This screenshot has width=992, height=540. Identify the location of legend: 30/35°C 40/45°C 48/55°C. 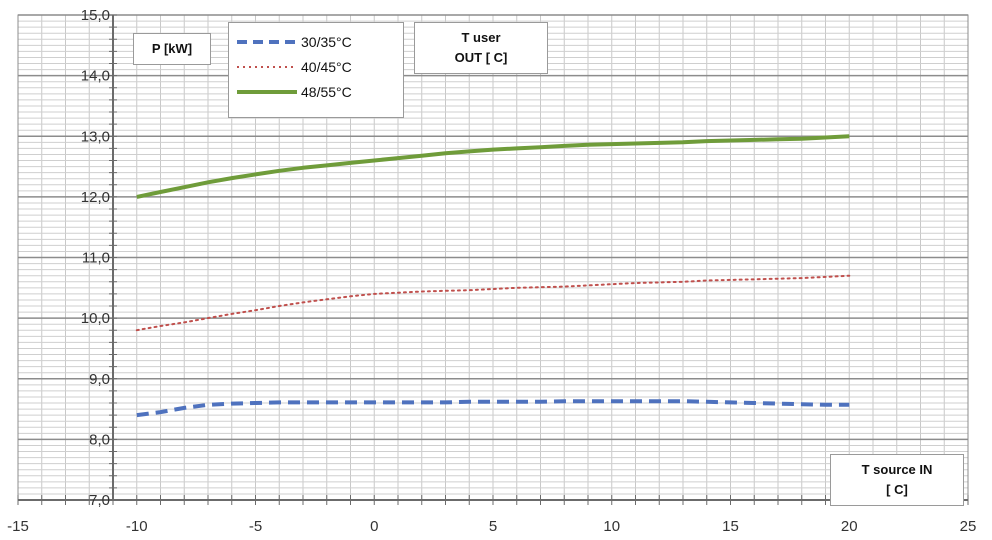
(316, 70).